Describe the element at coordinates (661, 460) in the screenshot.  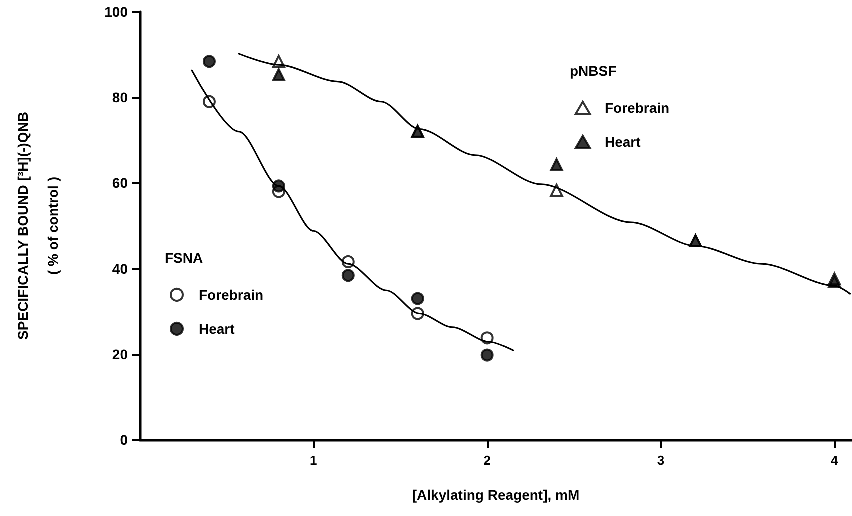
I see `x-tick-label: 3` at that location.